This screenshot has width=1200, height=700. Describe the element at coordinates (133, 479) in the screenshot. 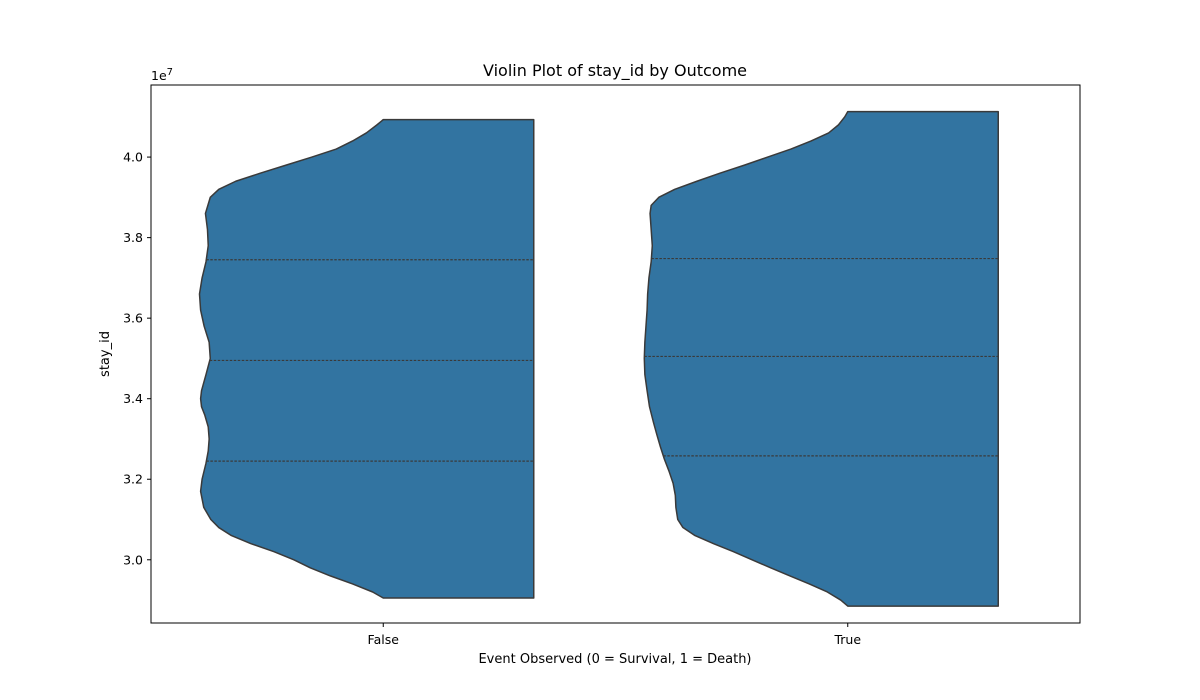

I see `y-tick-label: 3.2` at that location.